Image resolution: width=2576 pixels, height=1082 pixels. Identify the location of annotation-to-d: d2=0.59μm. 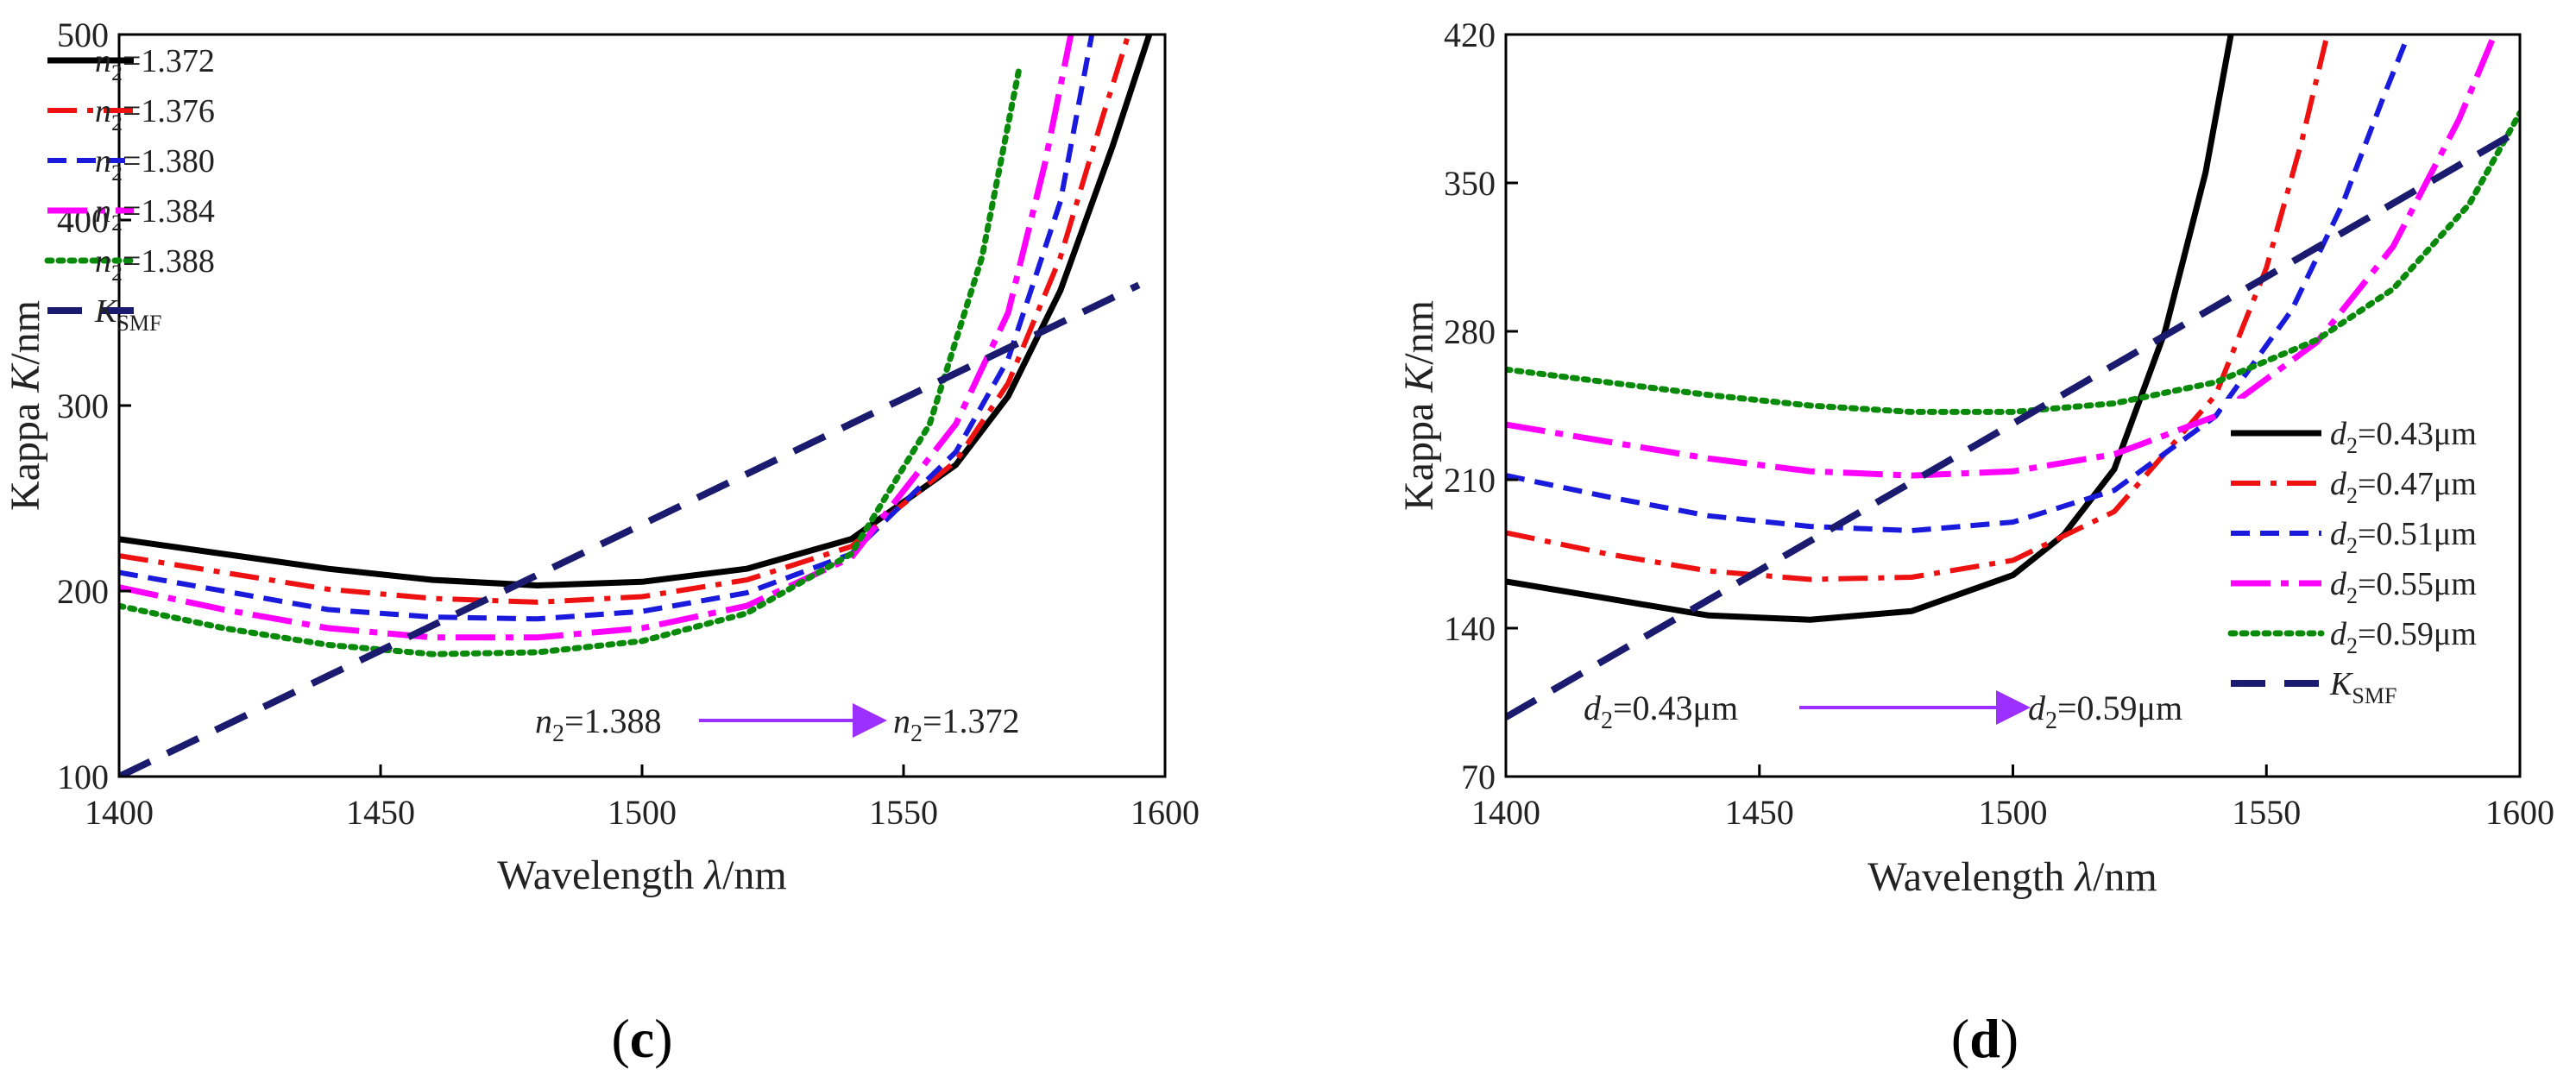
(2105, 711).